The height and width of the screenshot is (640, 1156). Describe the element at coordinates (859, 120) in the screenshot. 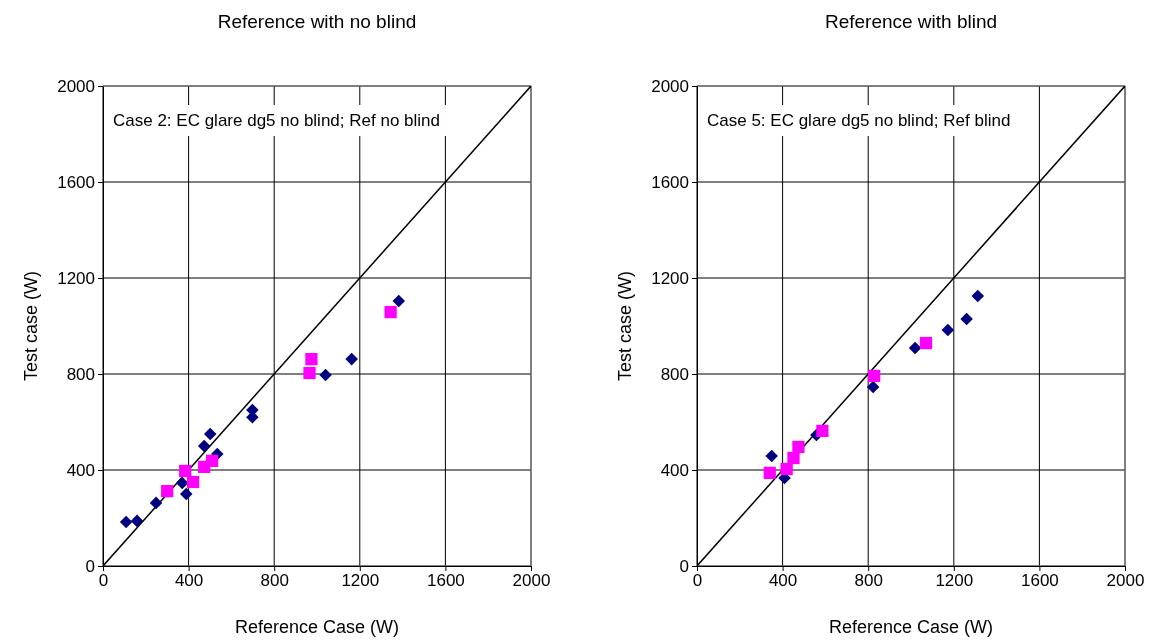

I see `annotation: Case 5: EC glare dg5 no blind; Ref blind` at that location.